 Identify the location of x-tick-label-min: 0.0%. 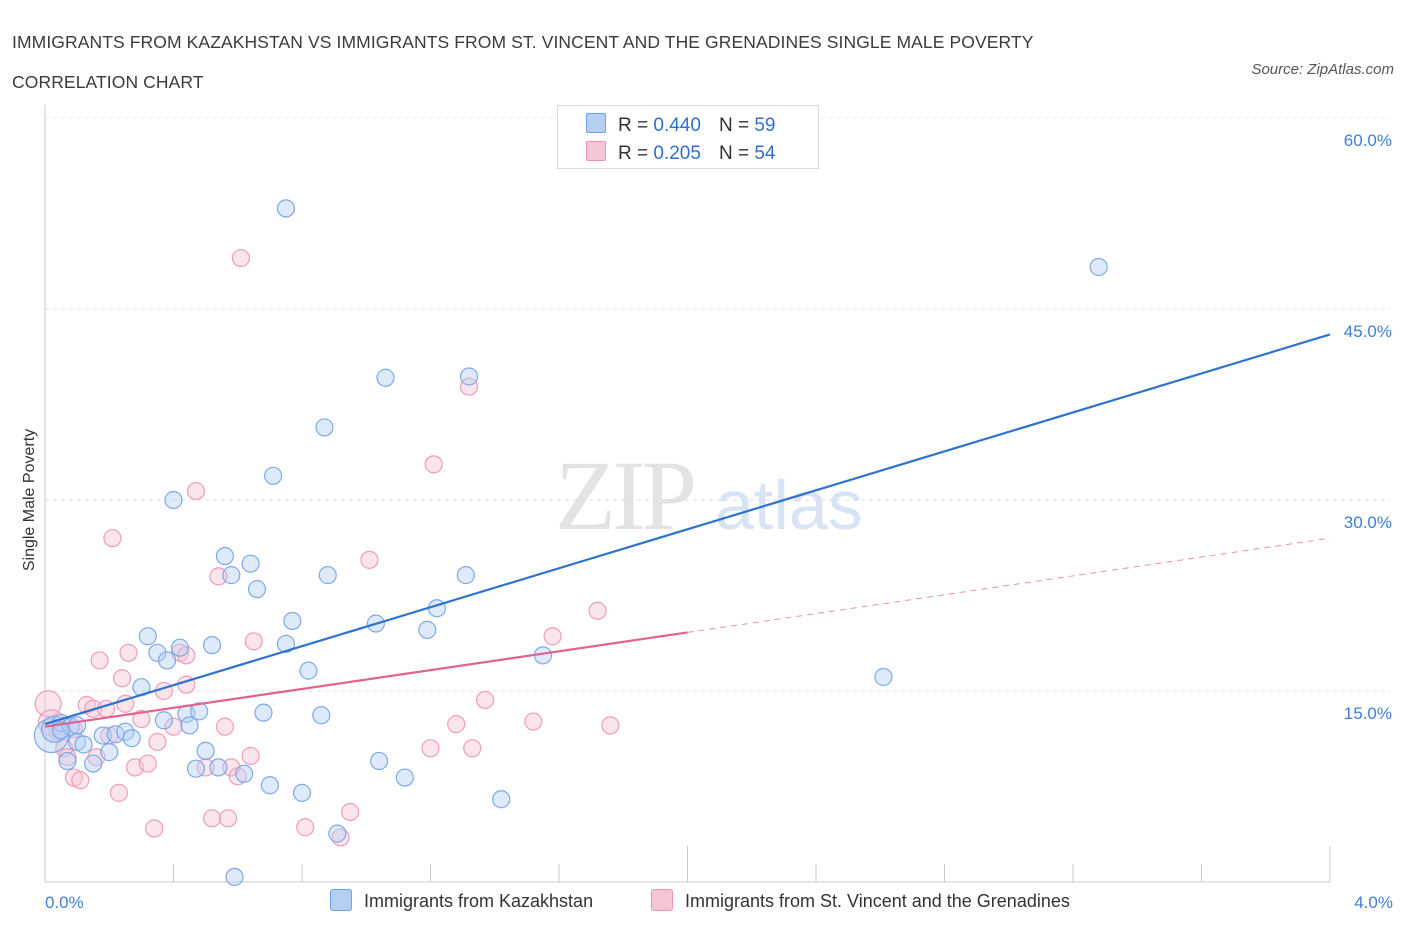
(64, 902).